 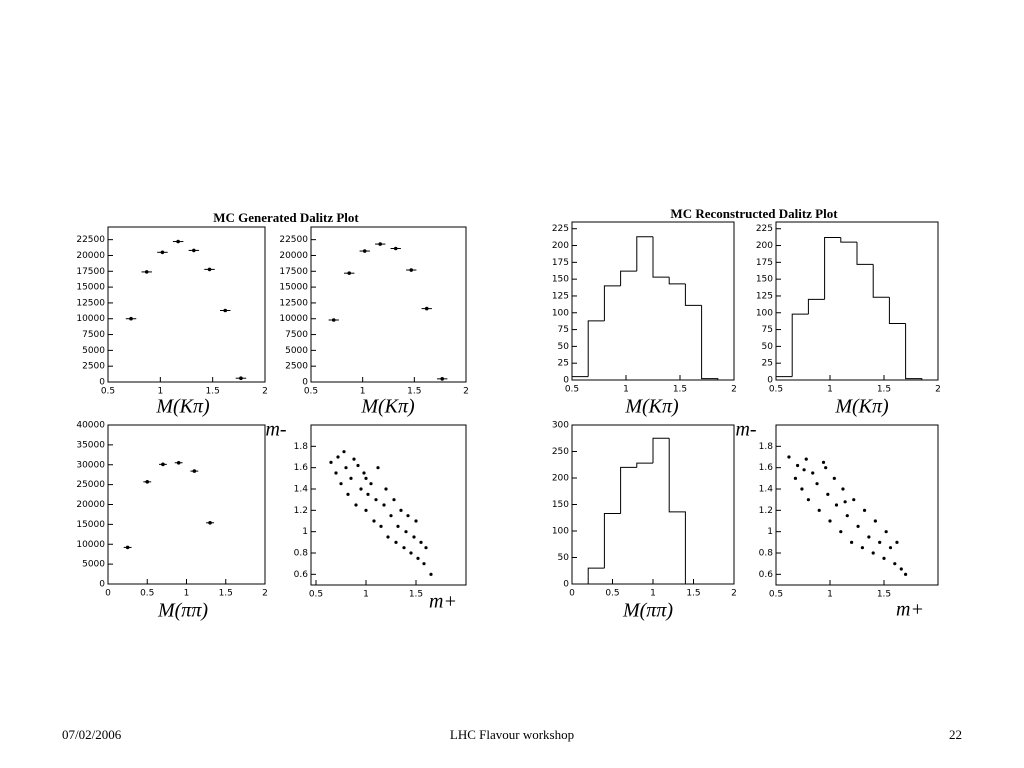 What do you see at coordinates (560, 263) in the screenshot?
I see `y-tick-label: 175` at bounding box center [560, 263].